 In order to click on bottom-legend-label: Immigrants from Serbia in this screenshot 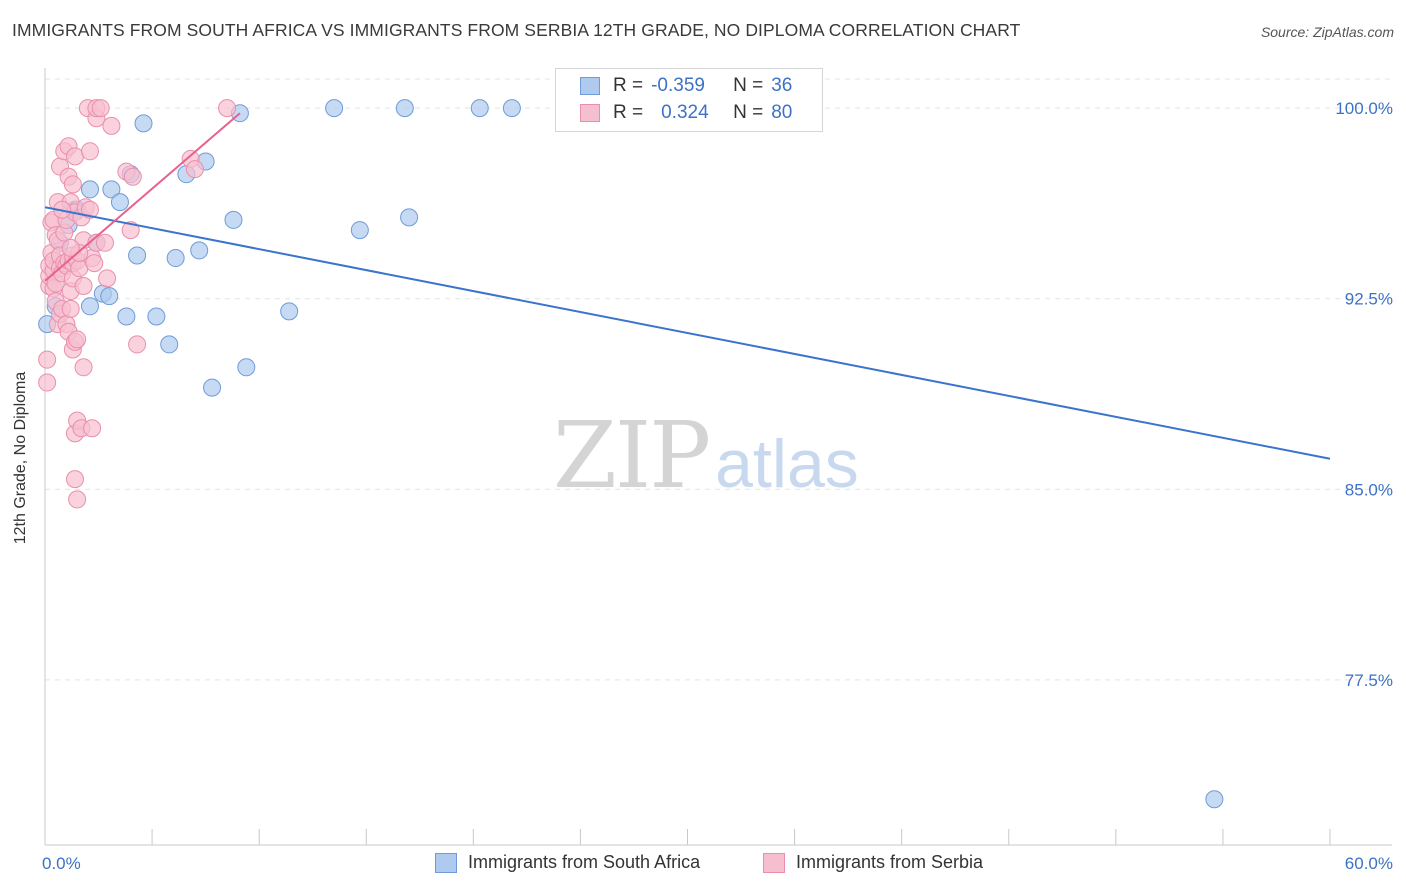, I will do `click(890, 862)`.